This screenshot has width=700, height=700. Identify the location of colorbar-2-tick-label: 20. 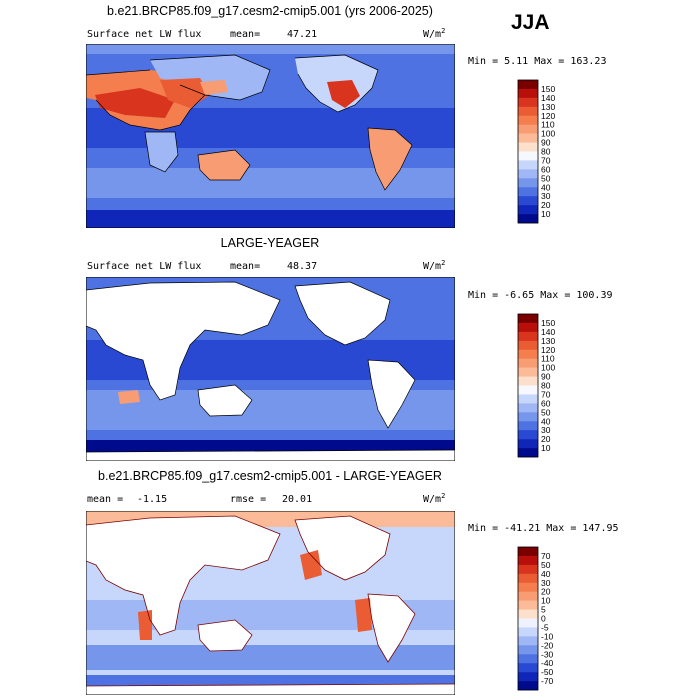
(546, 439).